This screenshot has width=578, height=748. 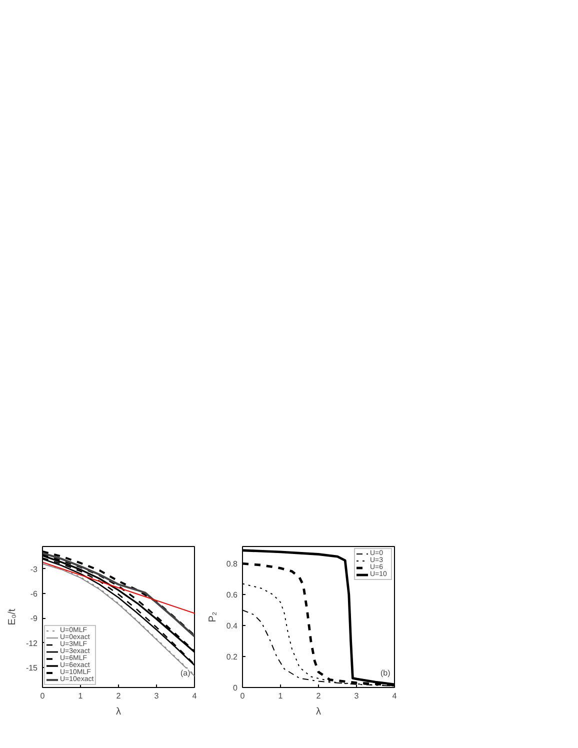 I want to click on y-tick-label: 0.6, so click(x=232, y=595).